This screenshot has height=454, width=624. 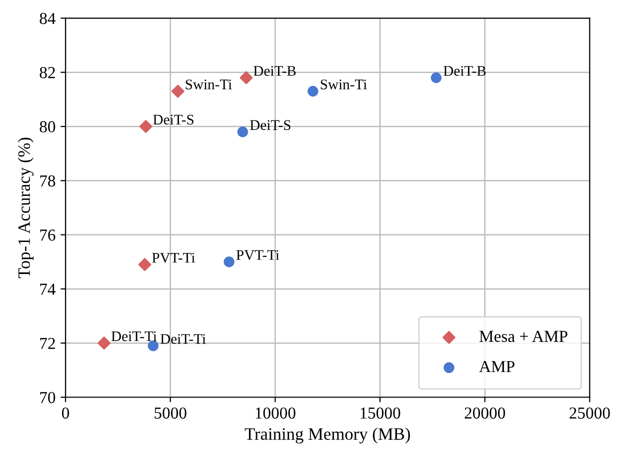 What do you see at coordinates (380, 413) in the screenshot?
I see `x-tick-label: 15000` at bounding box center [380, 413].